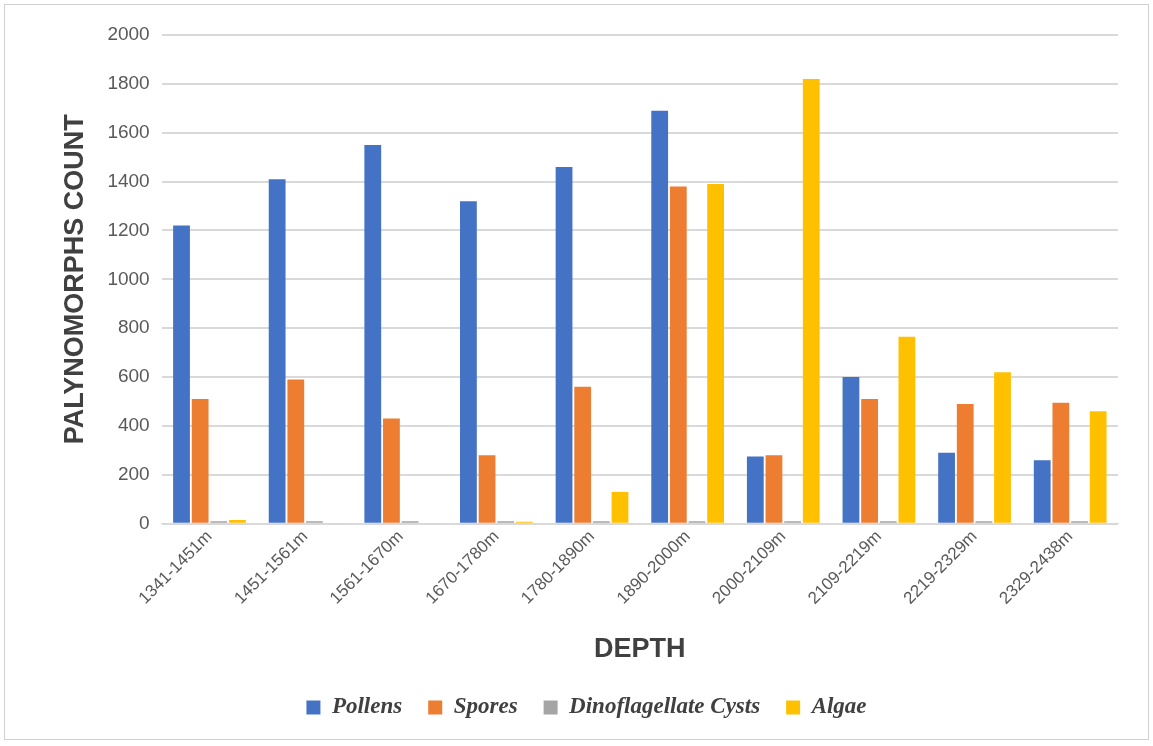  I want to click on y-tick-label: 1200, so click(128, 229).